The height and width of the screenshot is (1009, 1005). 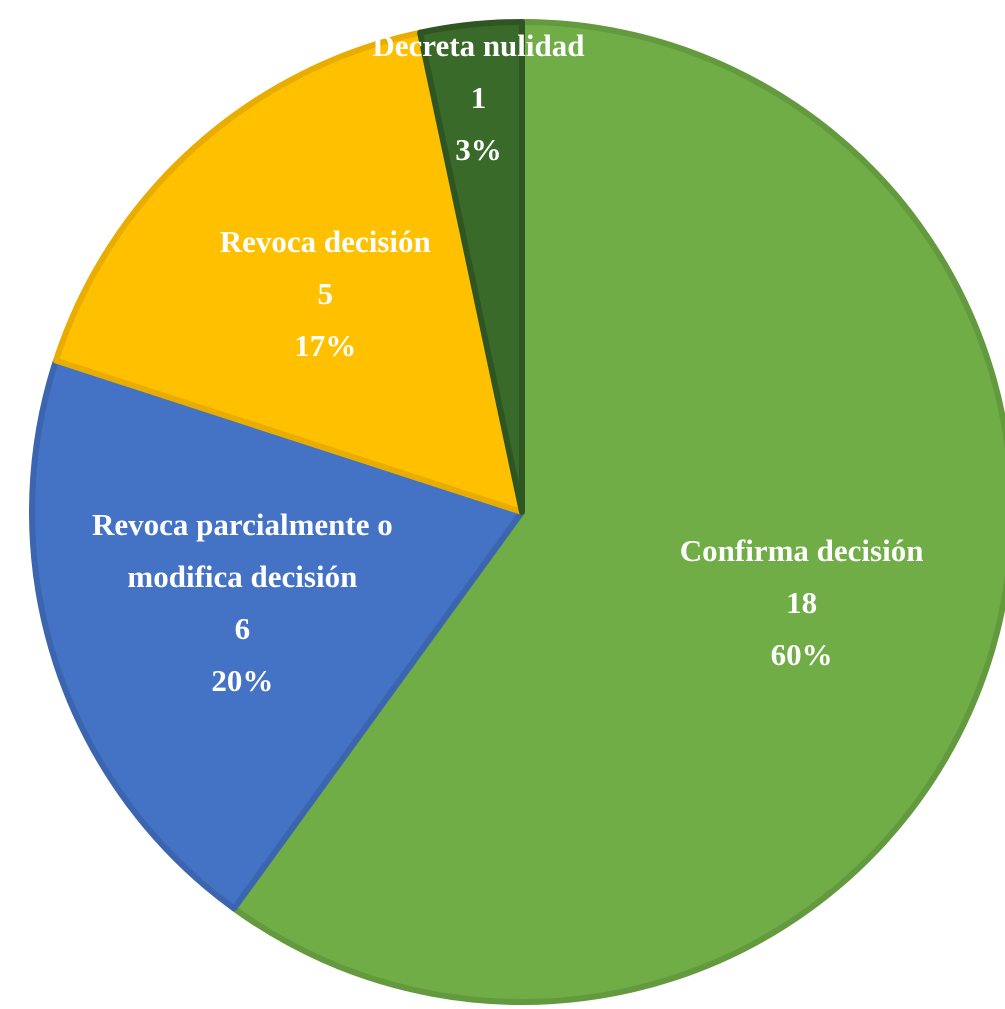 I want to click on value-label: 5, so click(x=325, y=293).